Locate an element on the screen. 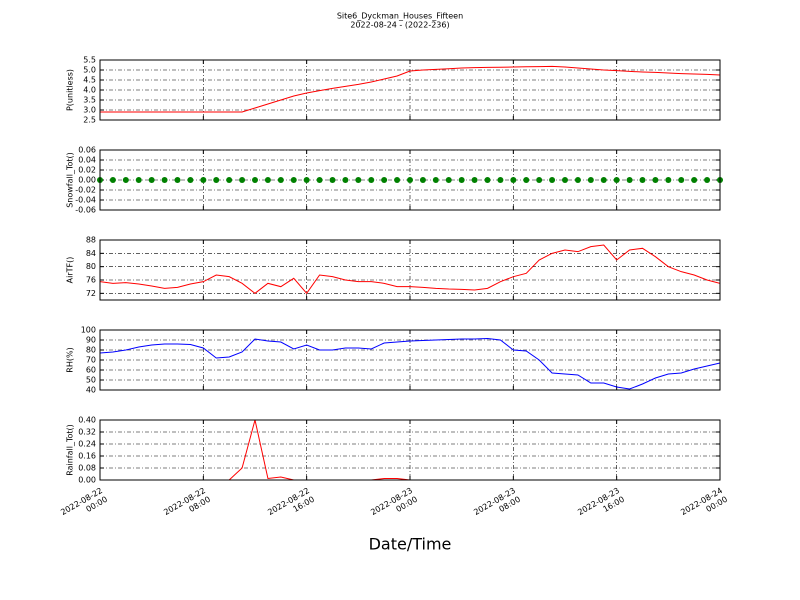 Image resolution: width=800 pixels, height=600 pixels. y-tick-label: 76 is located at coordinates (91, 280).